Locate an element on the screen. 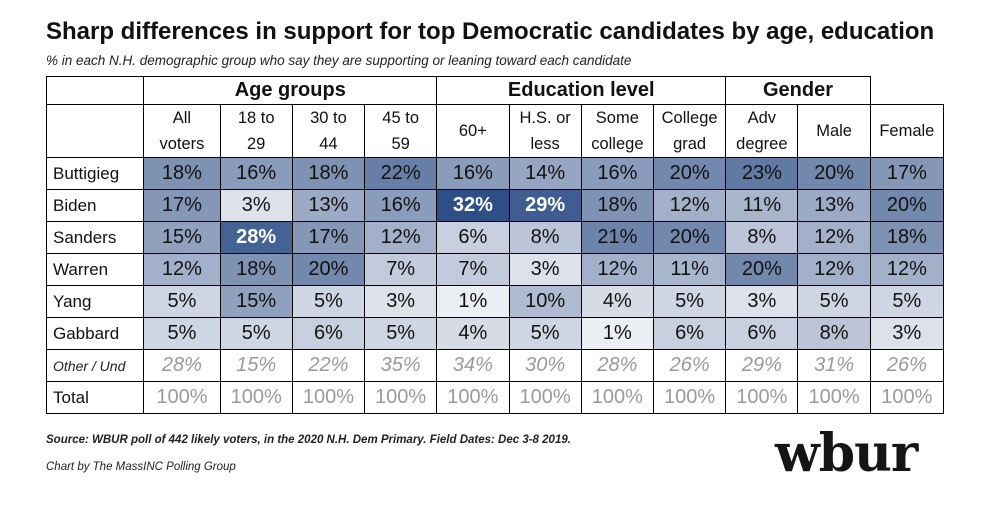 This screenshot has height=505, width=1000. column-header: Female is located at coordinates (907, 131).